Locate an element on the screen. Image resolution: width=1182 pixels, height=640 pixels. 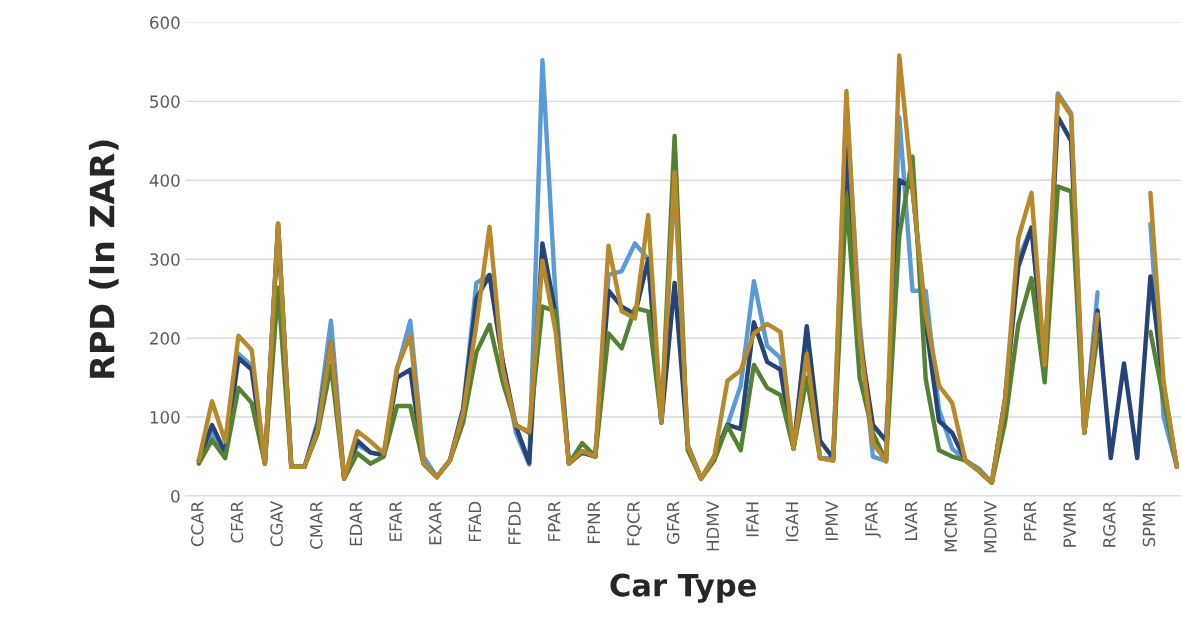
x-tick-label: IPMV is located at coordinates (831, 520).